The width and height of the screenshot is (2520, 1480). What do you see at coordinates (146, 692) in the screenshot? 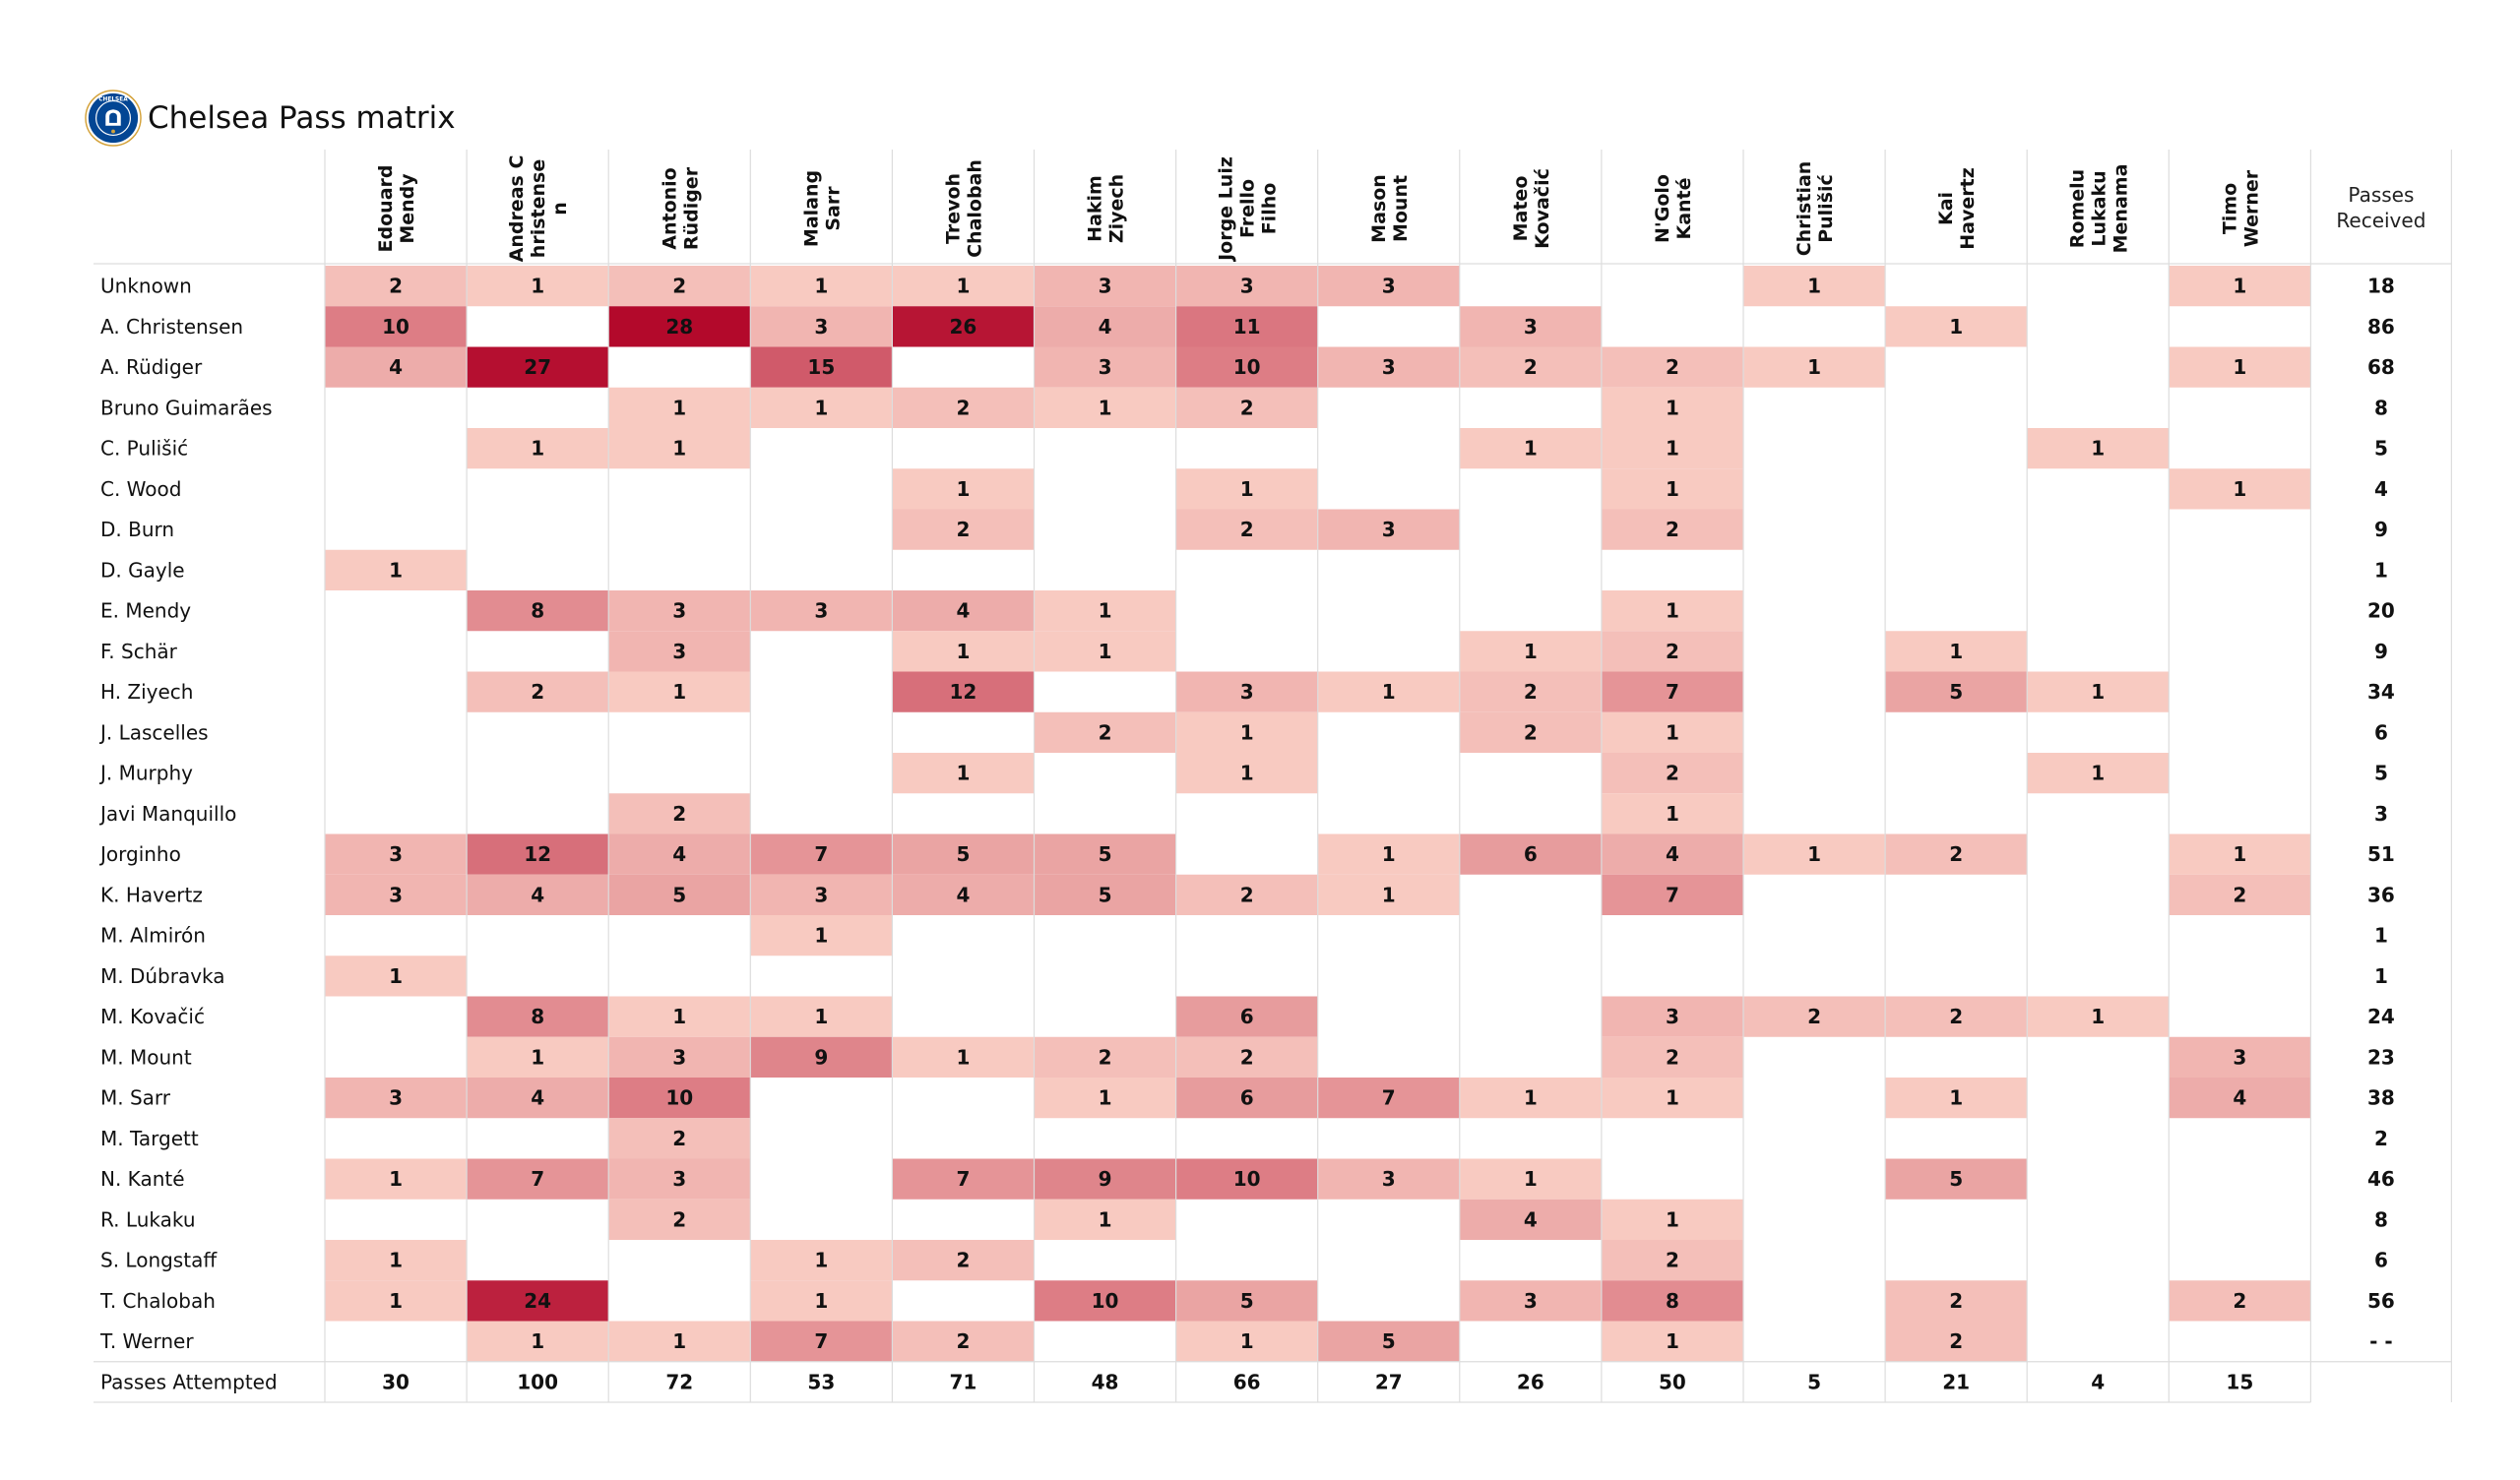
I see `row-label: H. Ziyech` at bounding box center [146, 692].